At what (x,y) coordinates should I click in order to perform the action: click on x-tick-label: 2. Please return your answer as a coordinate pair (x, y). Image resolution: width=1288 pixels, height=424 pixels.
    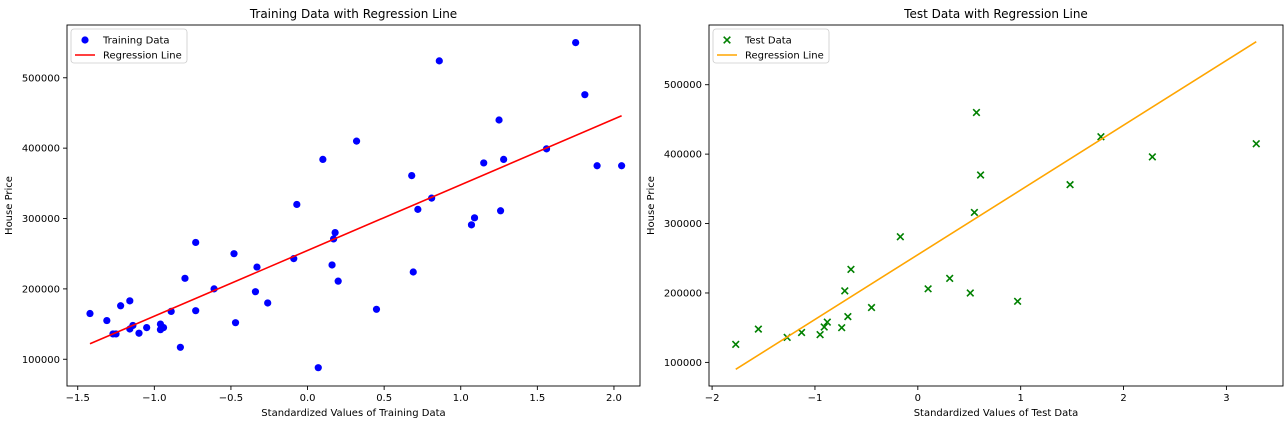
    Looking at the image, I should click on (1123, 398).